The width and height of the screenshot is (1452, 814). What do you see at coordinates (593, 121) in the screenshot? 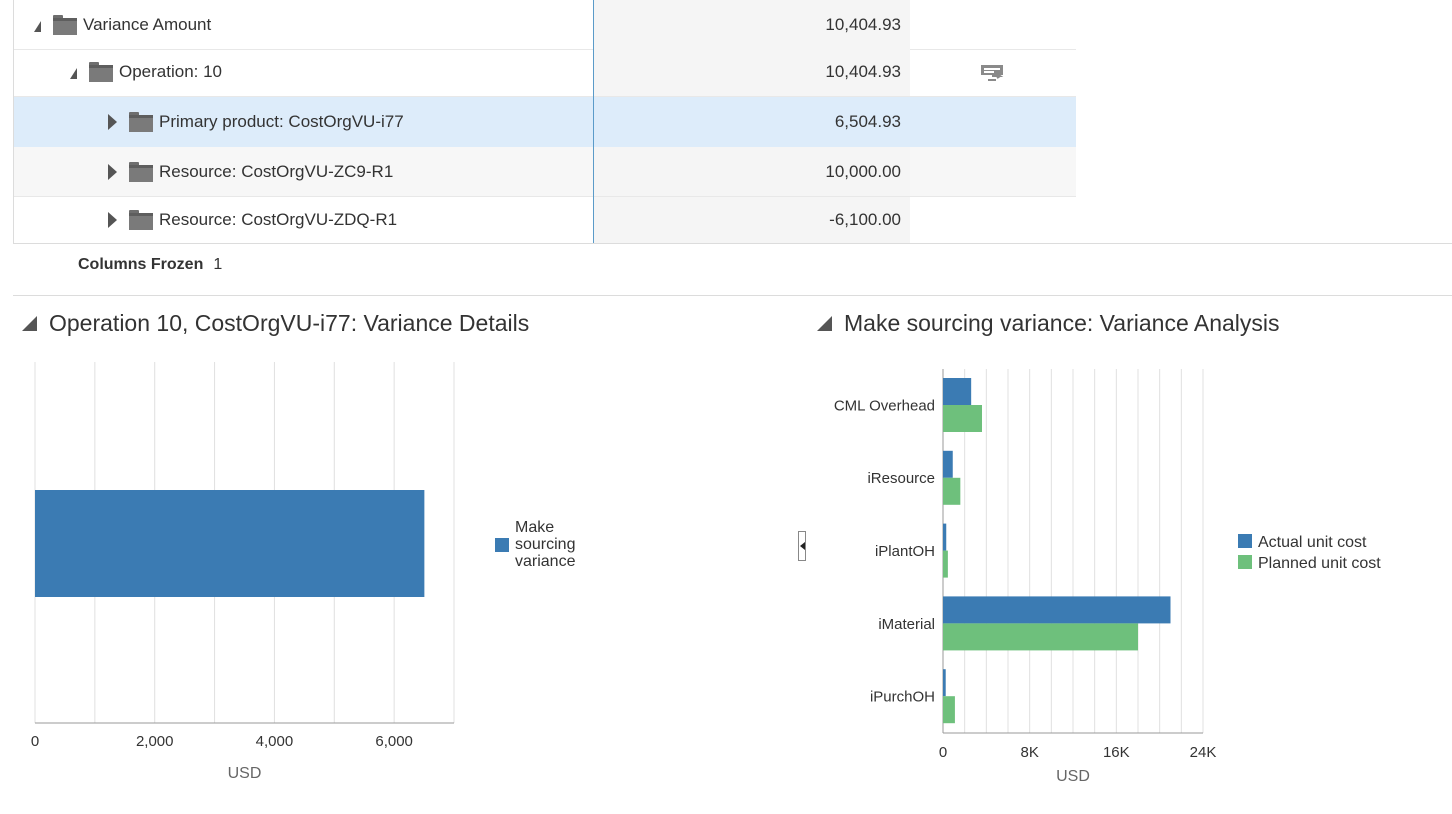
I see `frozen-column-divider` at bounding box center [593, 121].